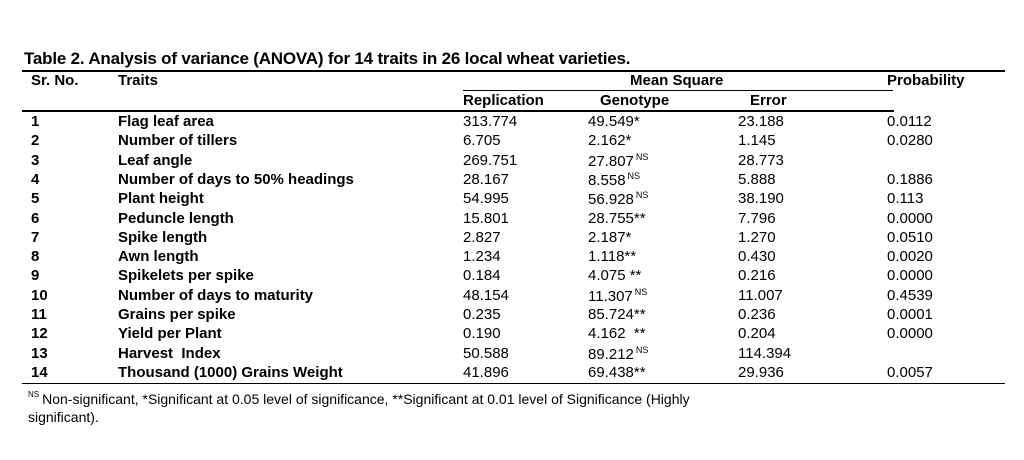 The width and height of the screenshot is (1024, 460). Describe the element at coordinates (612, 257) in the screenshot. I see `genotype-cell-text: 1.118**` at that location.